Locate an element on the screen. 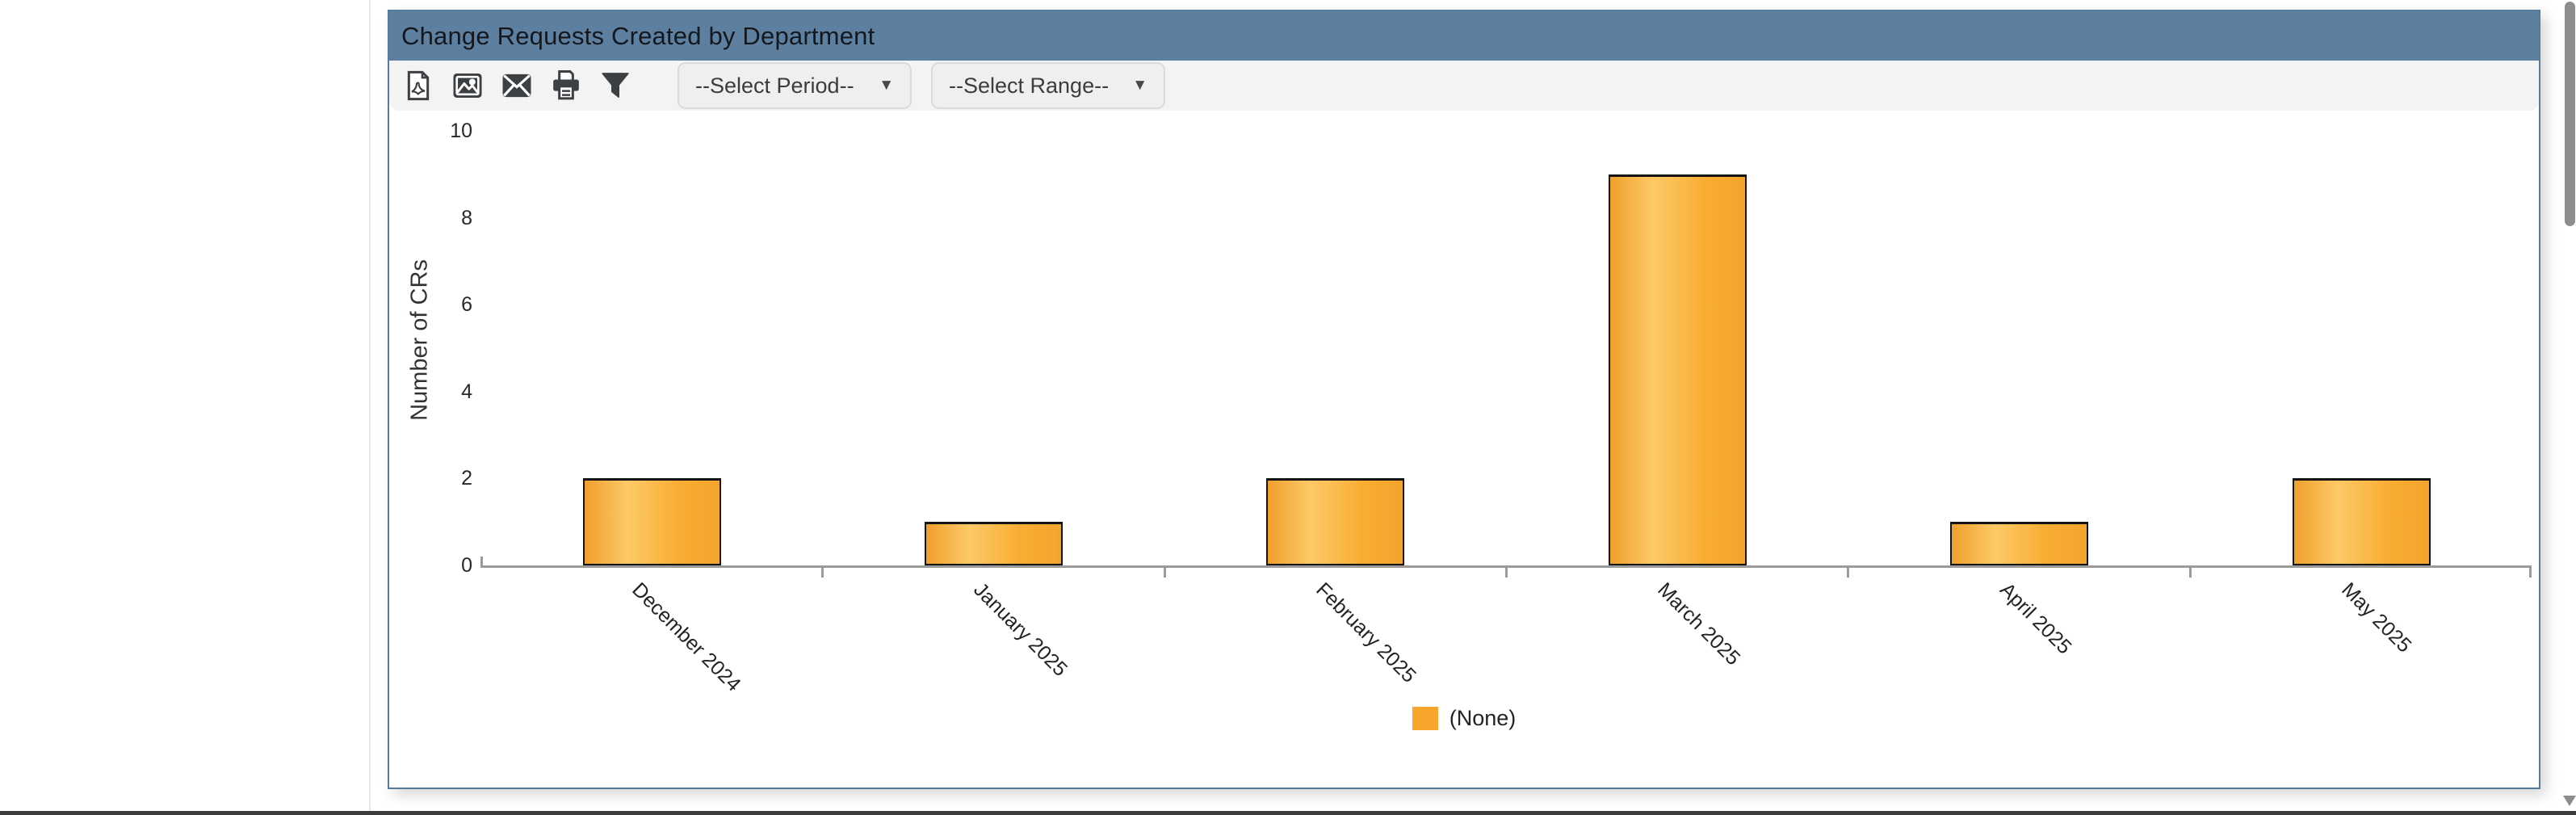 Image resolution: width=2576 pixels, height=815 pixels. x-tick-label: May 2025 is located at coordinates (2376, 617).